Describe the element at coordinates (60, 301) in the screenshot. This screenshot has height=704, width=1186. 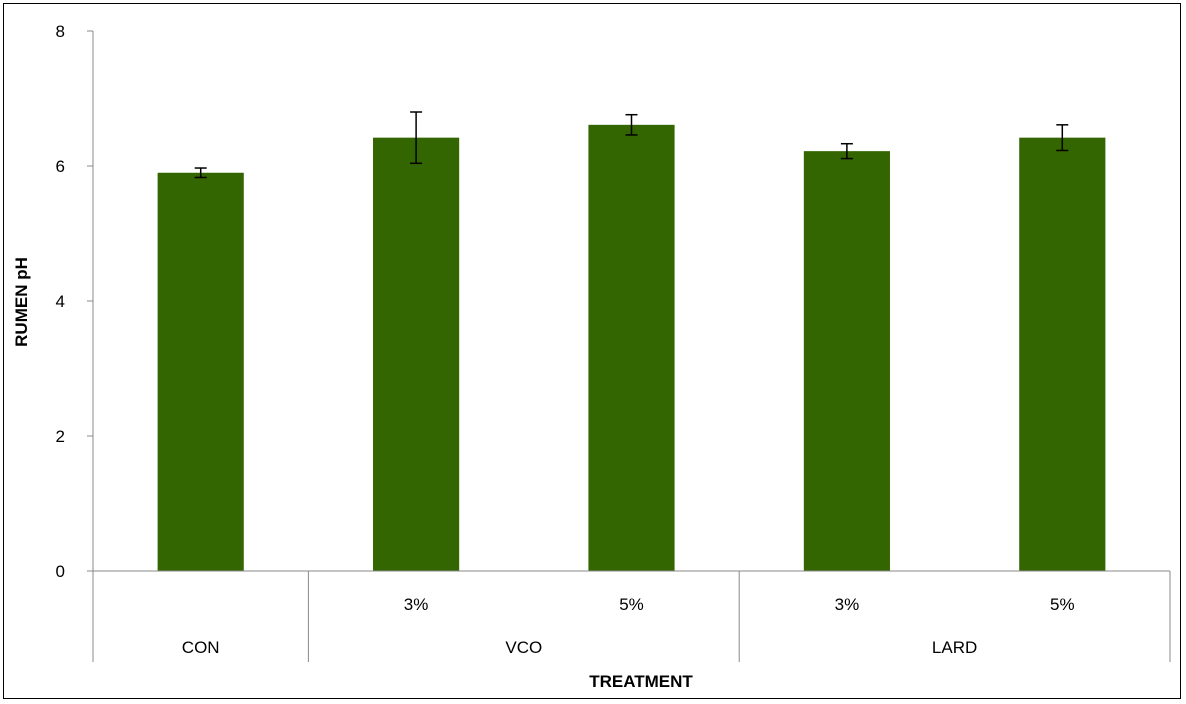
I see `y-tick-label: 4` at that location.